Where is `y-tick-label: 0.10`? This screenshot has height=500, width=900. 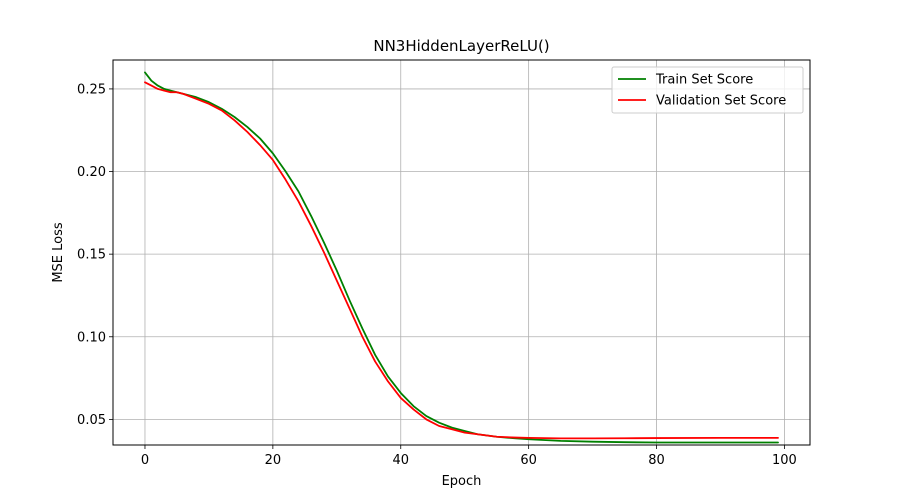
y-tick-label: 0.10 is located at coordinates (91, 337).